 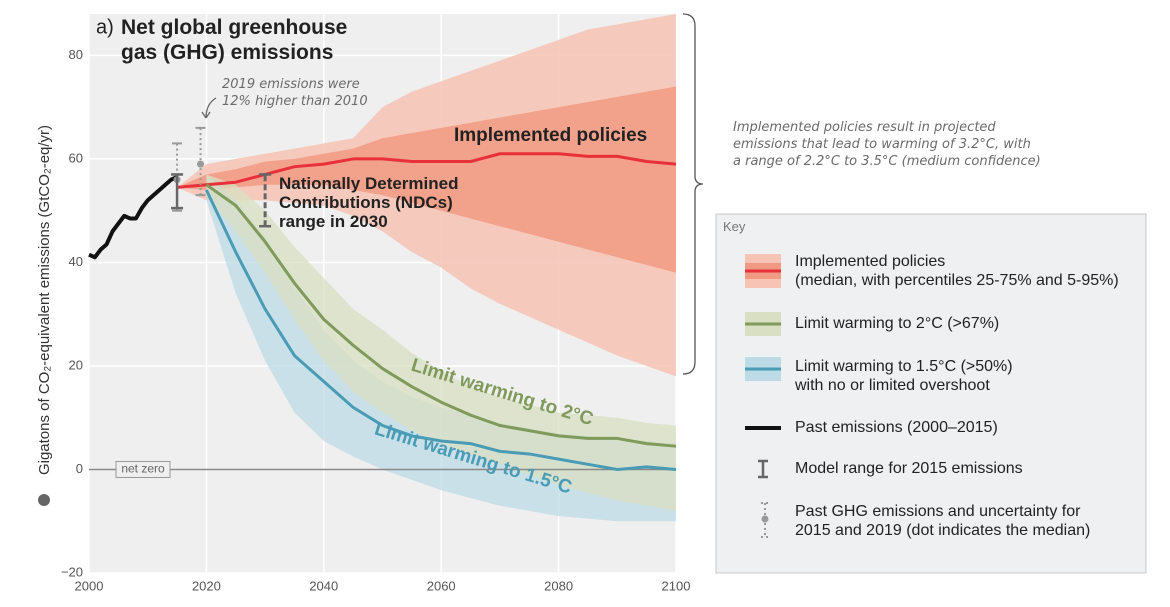 What do you see at coordinates (206, 585) in the screenshot?
I see `x-tick-label: 2020` at bounding box center [206, 585].